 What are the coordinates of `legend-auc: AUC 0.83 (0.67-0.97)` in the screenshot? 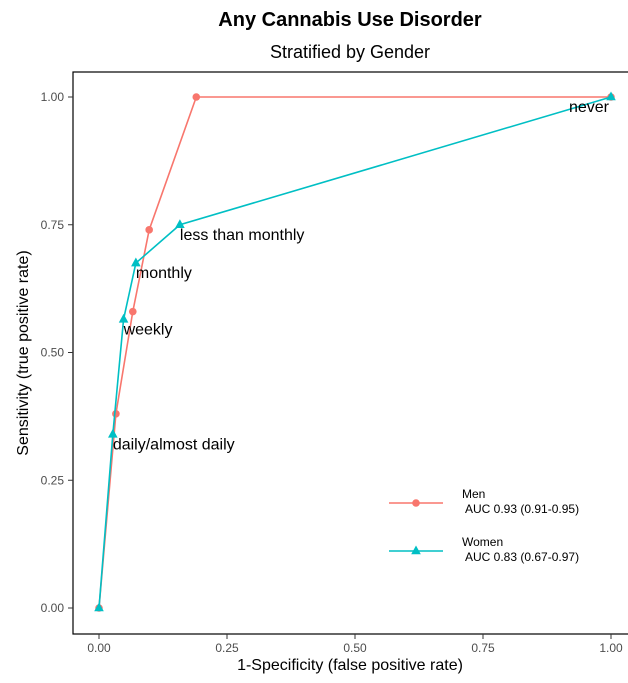 It's located at (522, 557).